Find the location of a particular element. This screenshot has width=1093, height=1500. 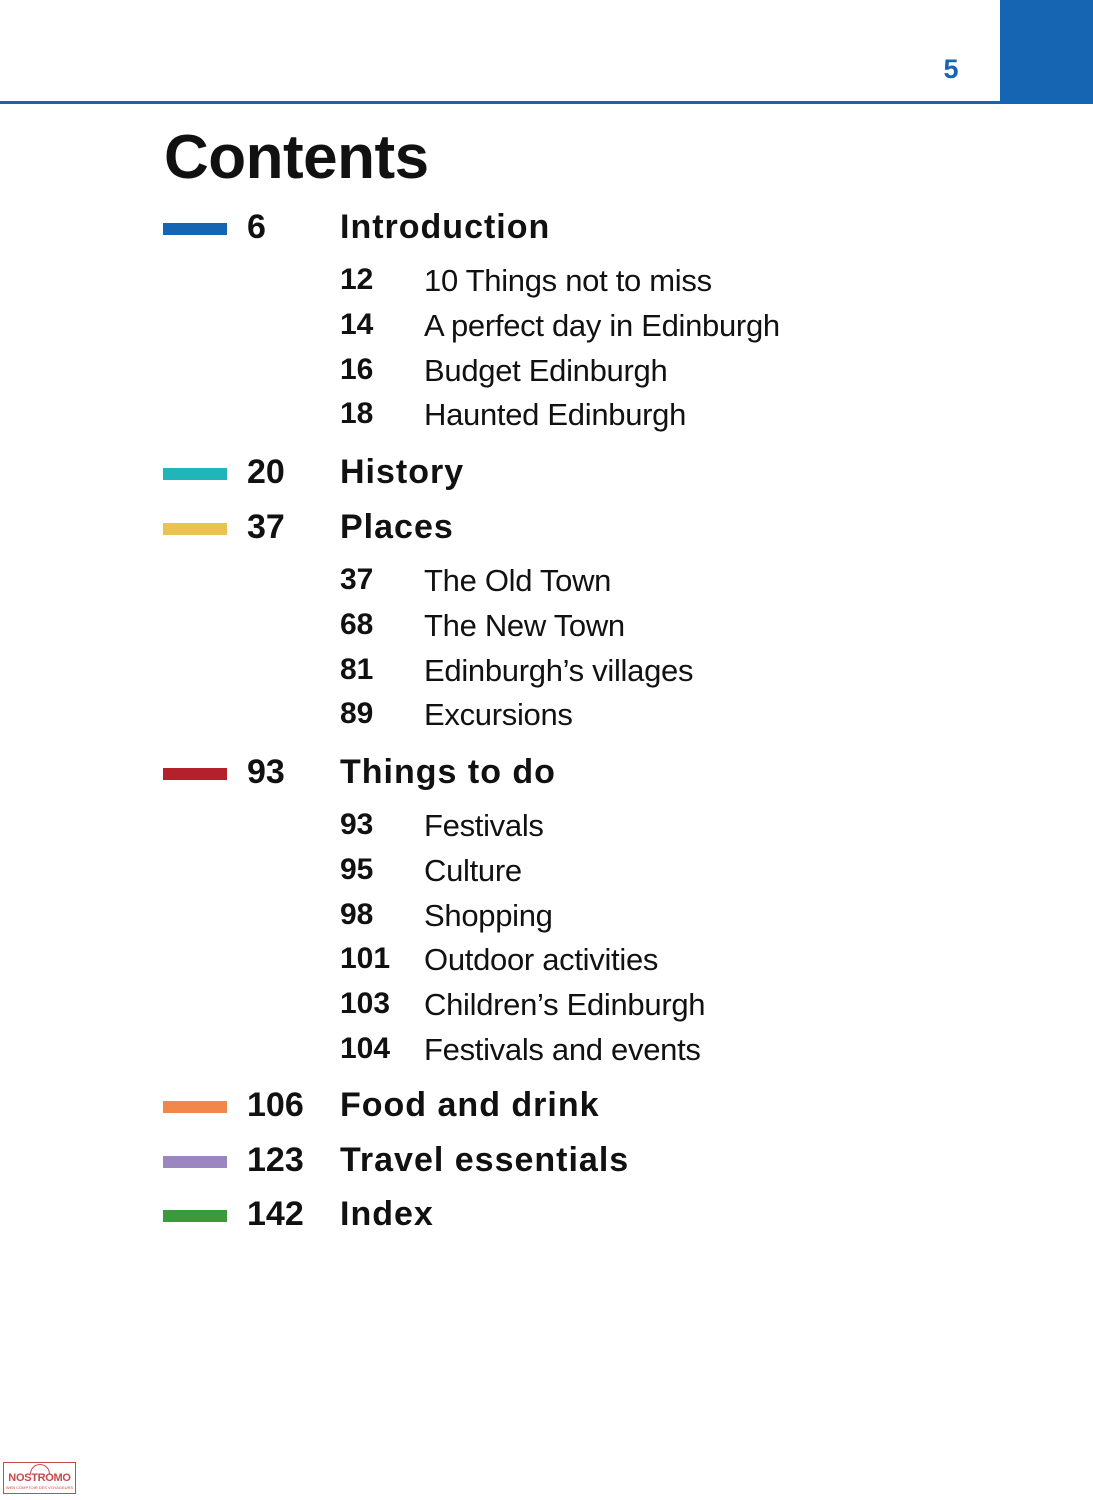

section-page-number: 106 is located at coordinates (275, 1105).